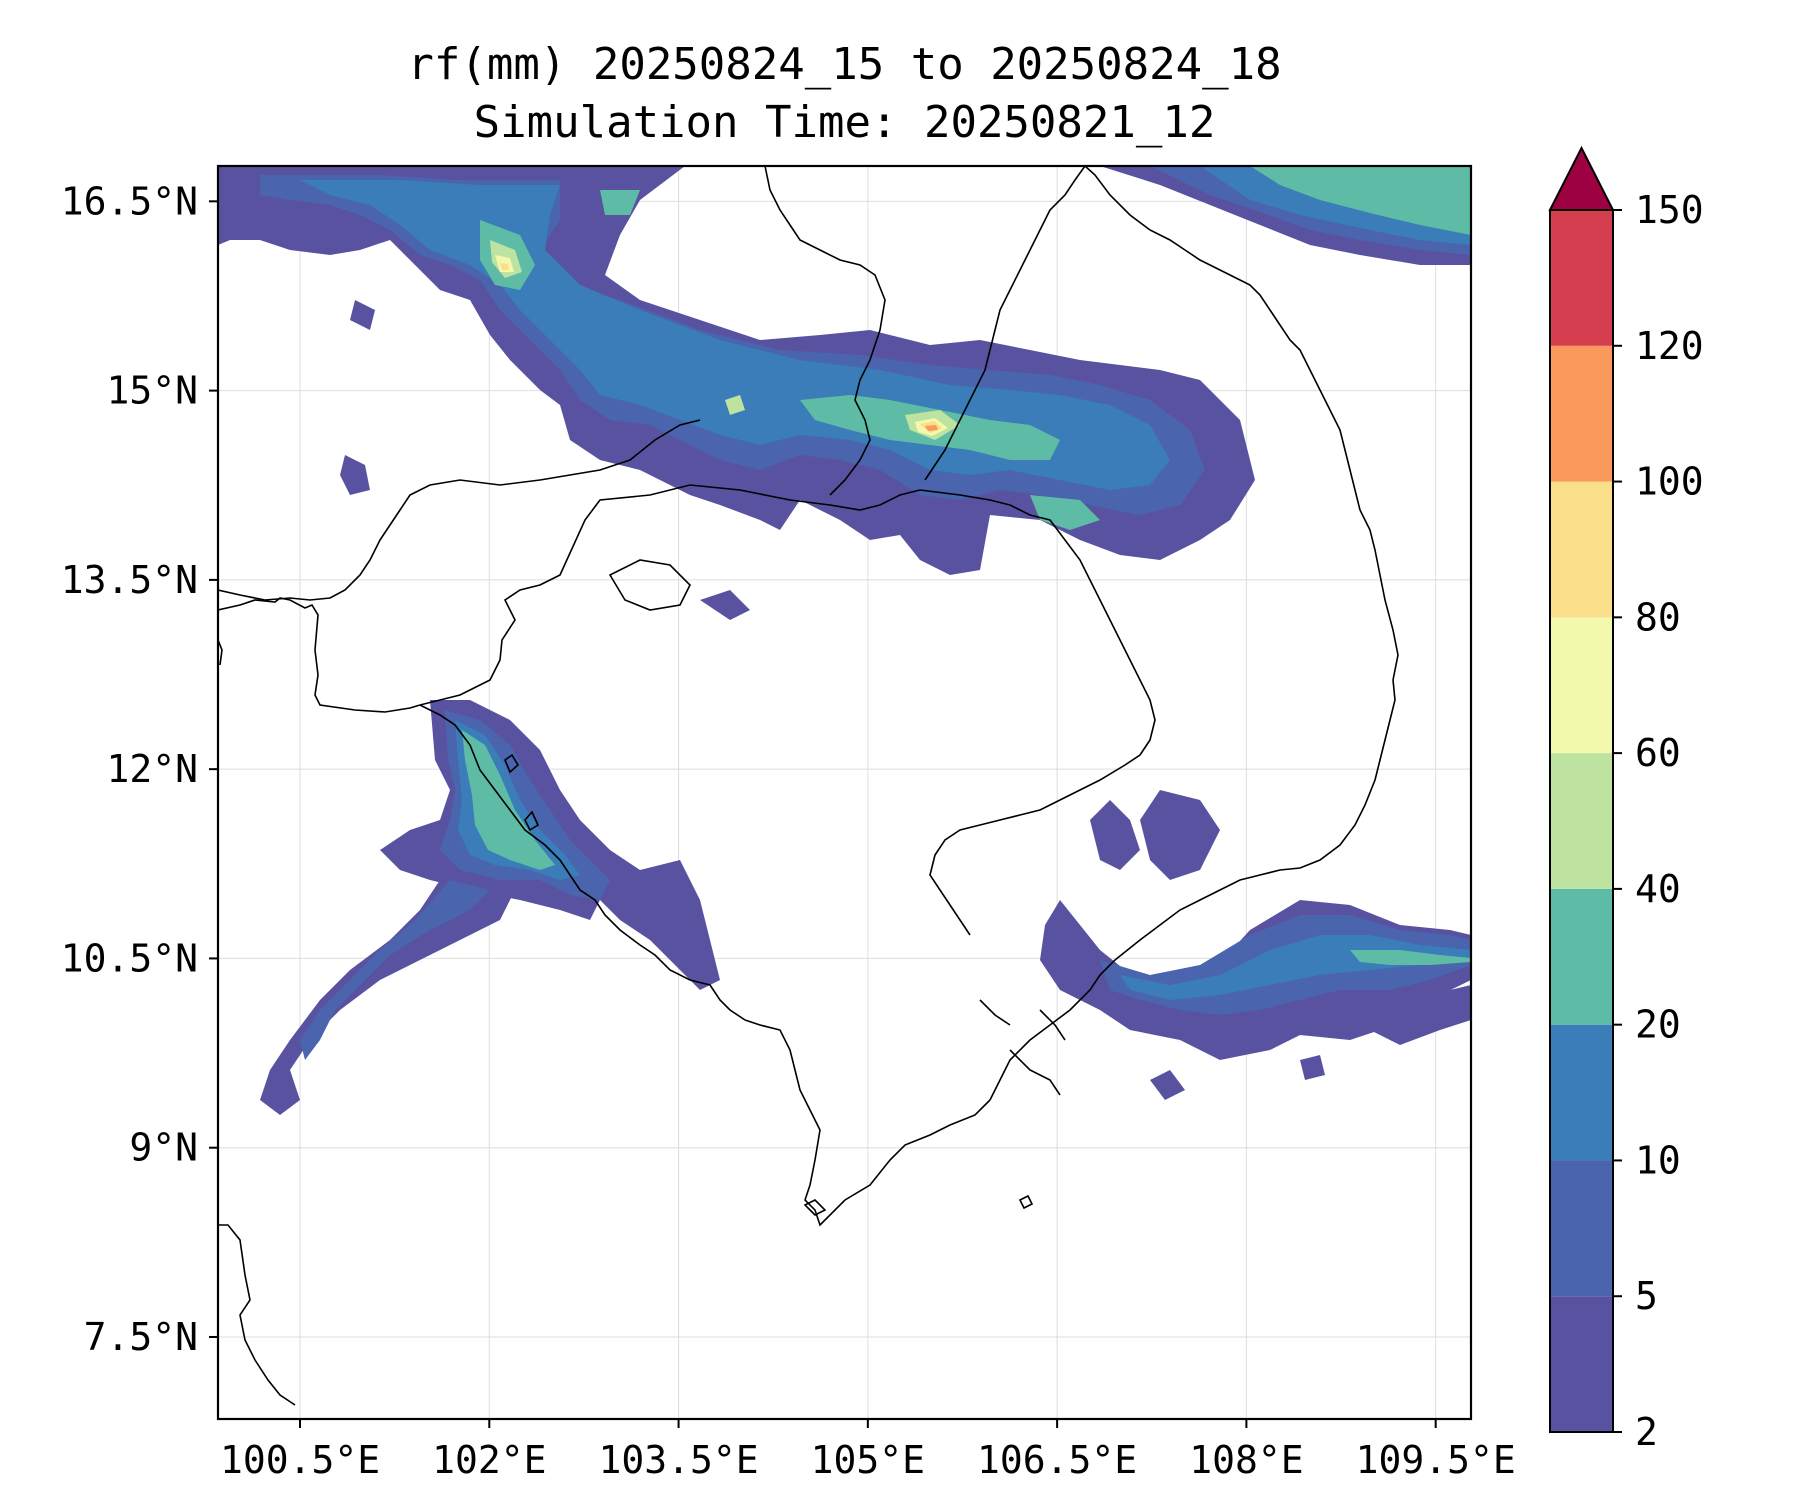 The width and height of the screenshot is (1800, 1500). I want to click on colorbar: 2 5 10 20 40 60 80 100 120 150, so click(1626, 799).